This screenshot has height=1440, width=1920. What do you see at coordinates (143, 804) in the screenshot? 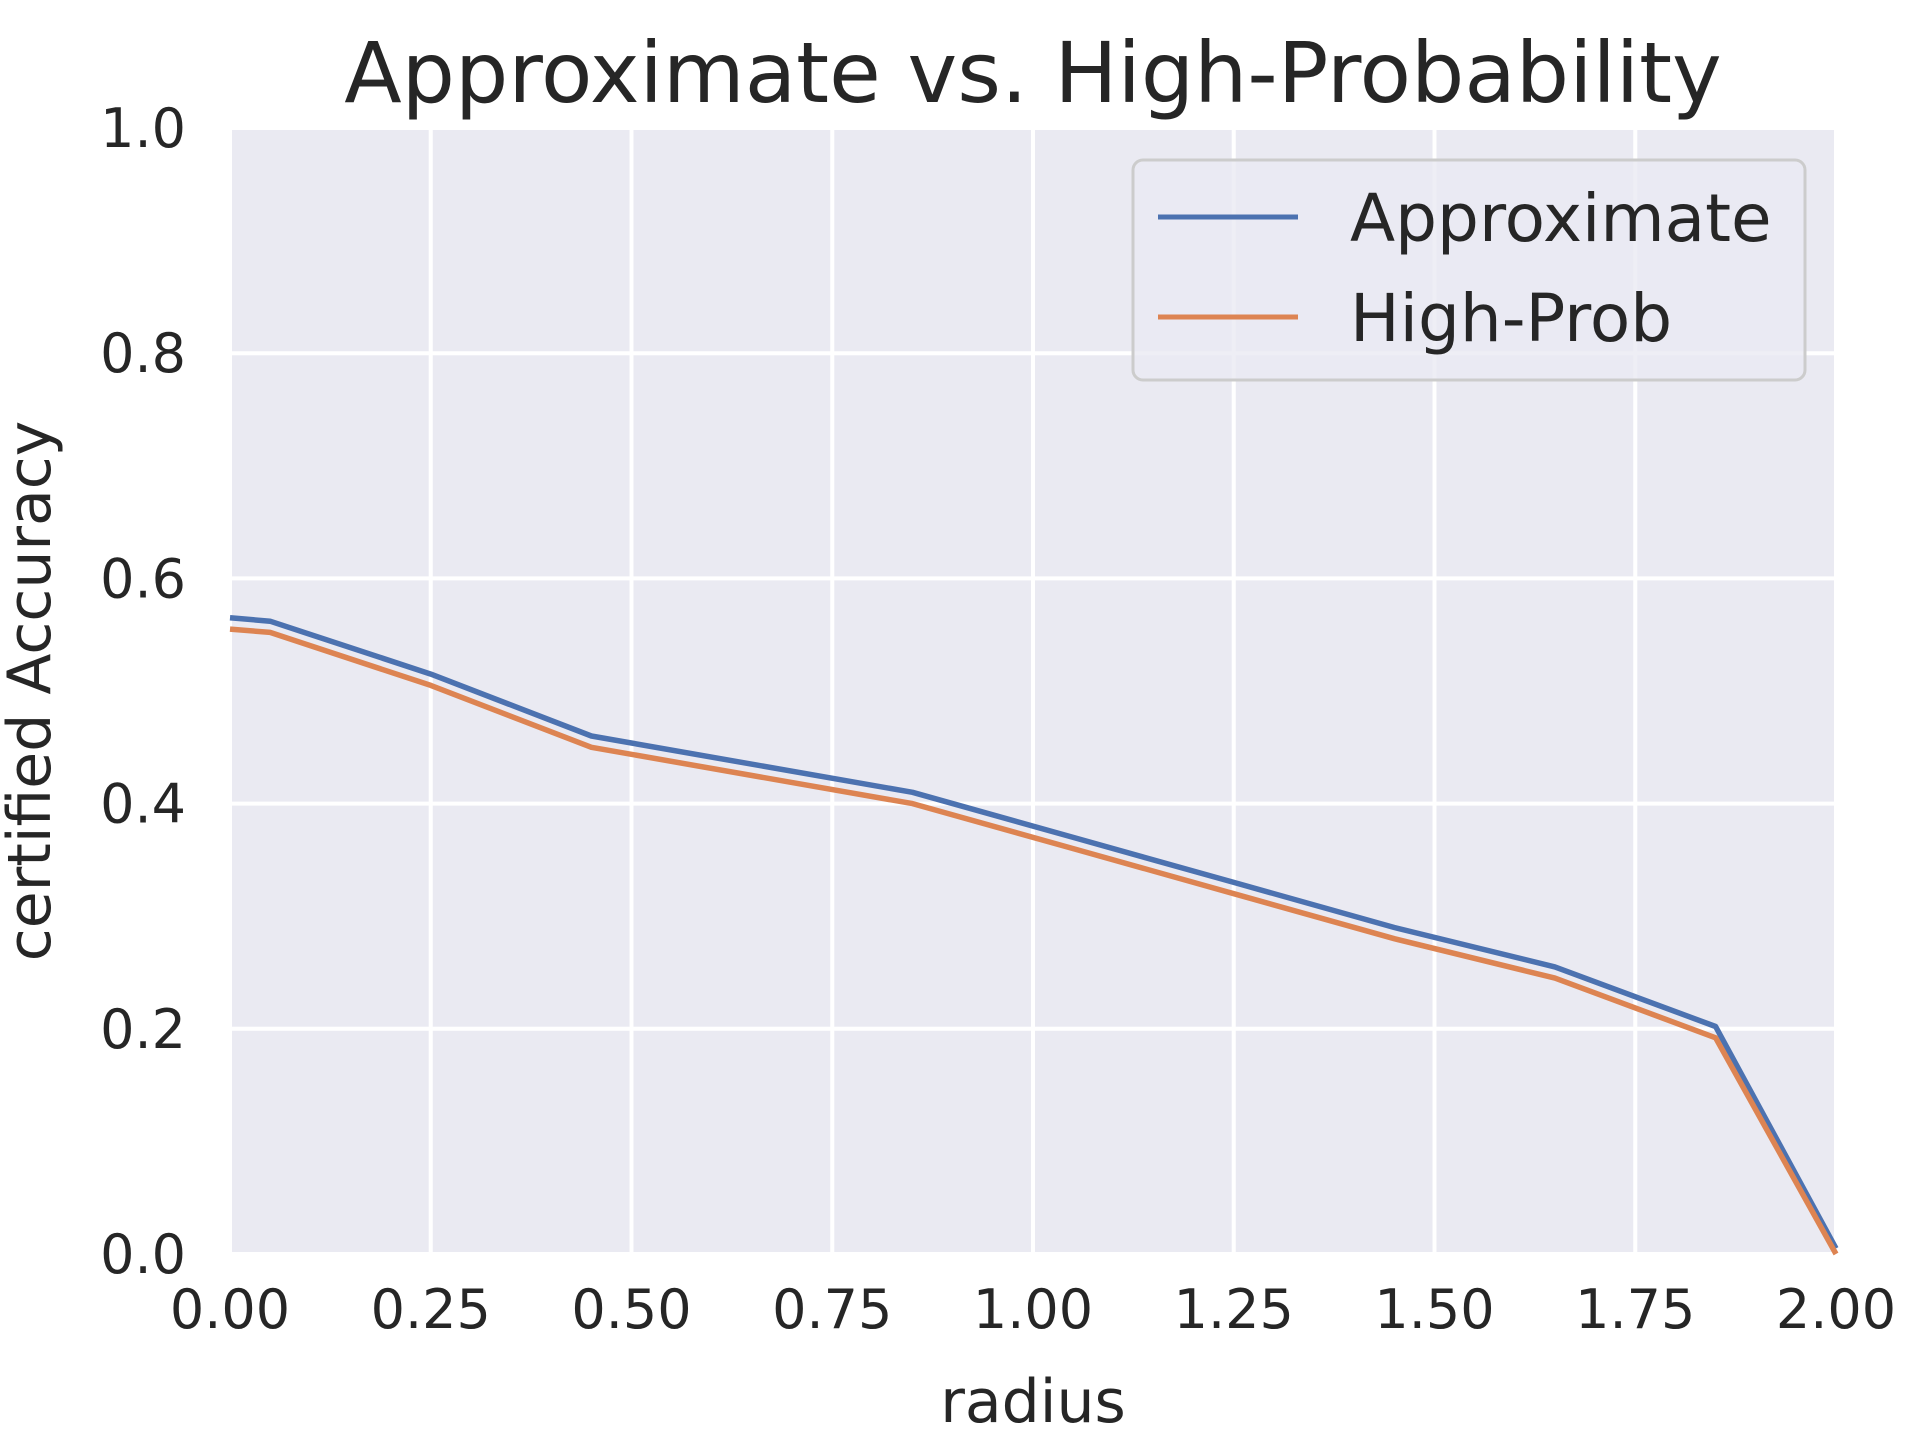
I see `y-tick-label: 0.4` at bounding box center [143, 804].